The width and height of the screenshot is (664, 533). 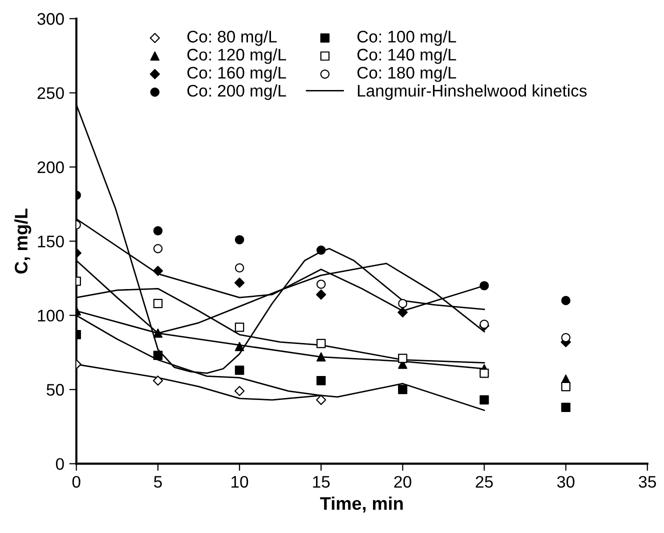 What do you see at coordinates (406, 56) in the screenshot?
I see `legend-label: Co: 140 mg/L` at bounding box center [406, 56].